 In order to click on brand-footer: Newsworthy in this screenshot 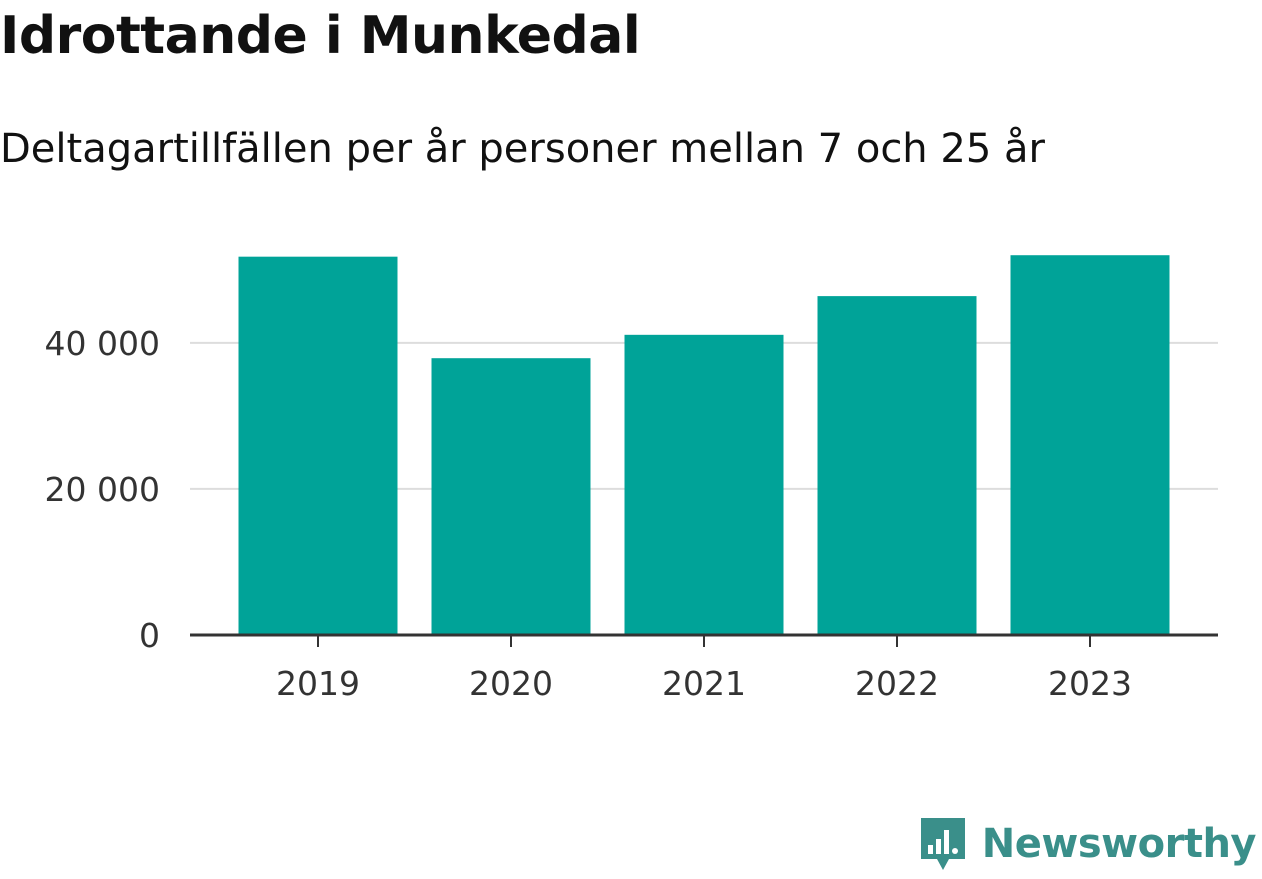, I will do `click(1087, 844)`.